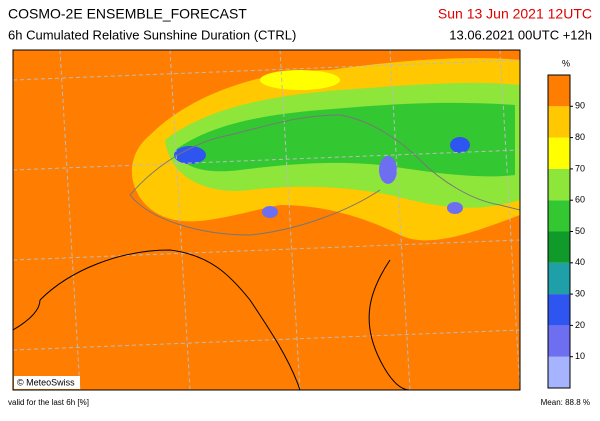  I want to click on colorbar-tick-label: 40, so click(580, 262).